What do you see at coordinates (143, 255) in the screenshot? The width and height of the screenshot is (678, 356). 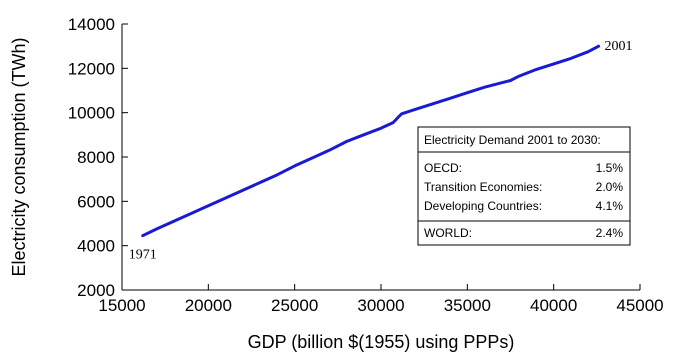 I see `annotation-1971: 1971` at bounding box center [143, 255].